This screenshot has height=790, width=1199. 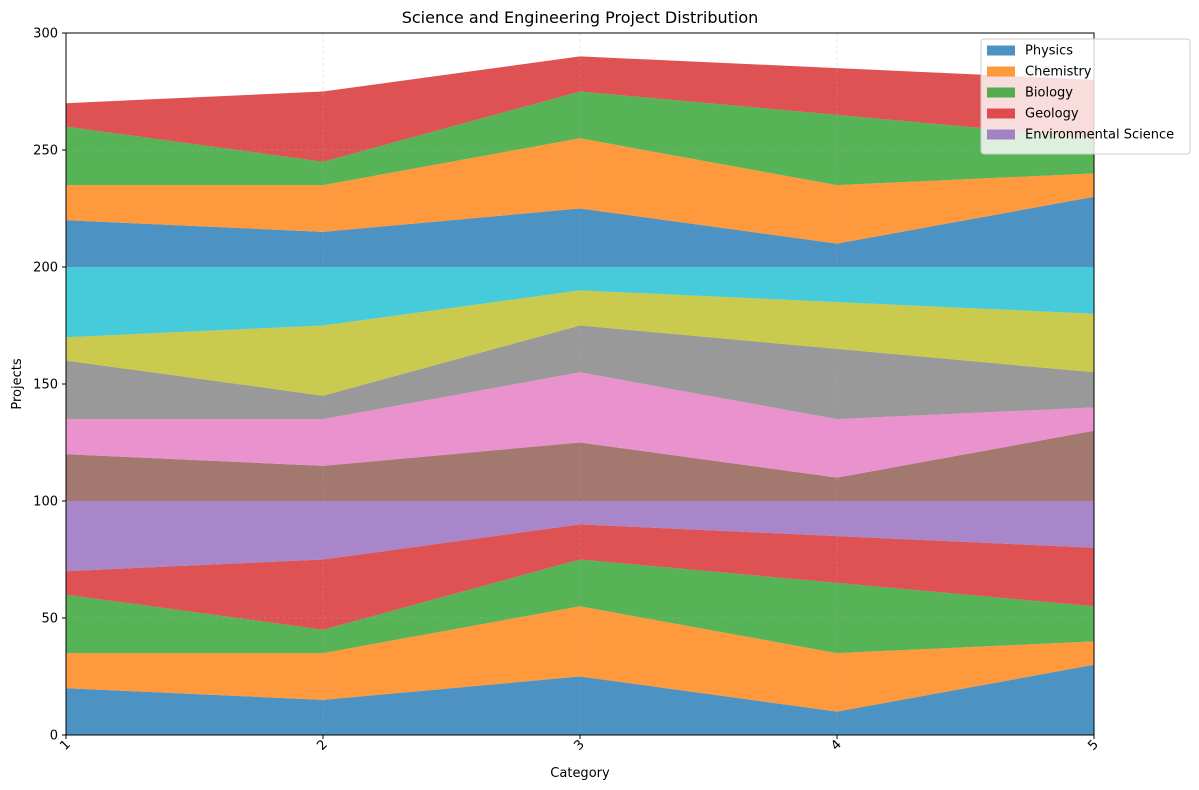 What do you see at coordinates (45, 502) in the screenshot?
I see `y-tick-label: 100` at bounding box center [45, 502].